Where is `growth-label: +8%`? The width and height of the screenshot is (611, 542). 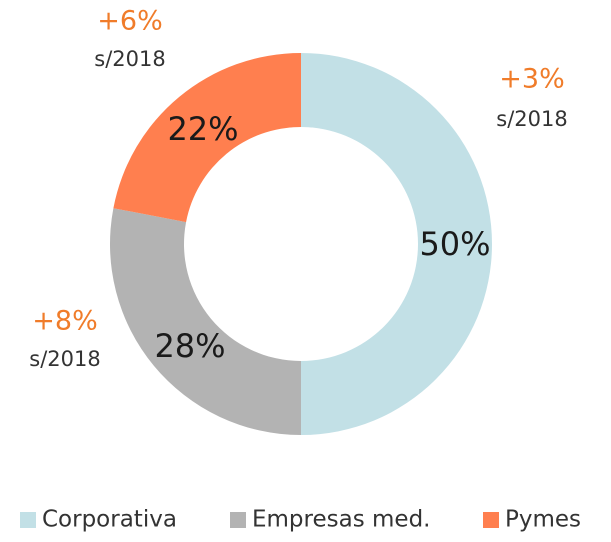
growth-label: +8% is located at coordinates (64, 321).